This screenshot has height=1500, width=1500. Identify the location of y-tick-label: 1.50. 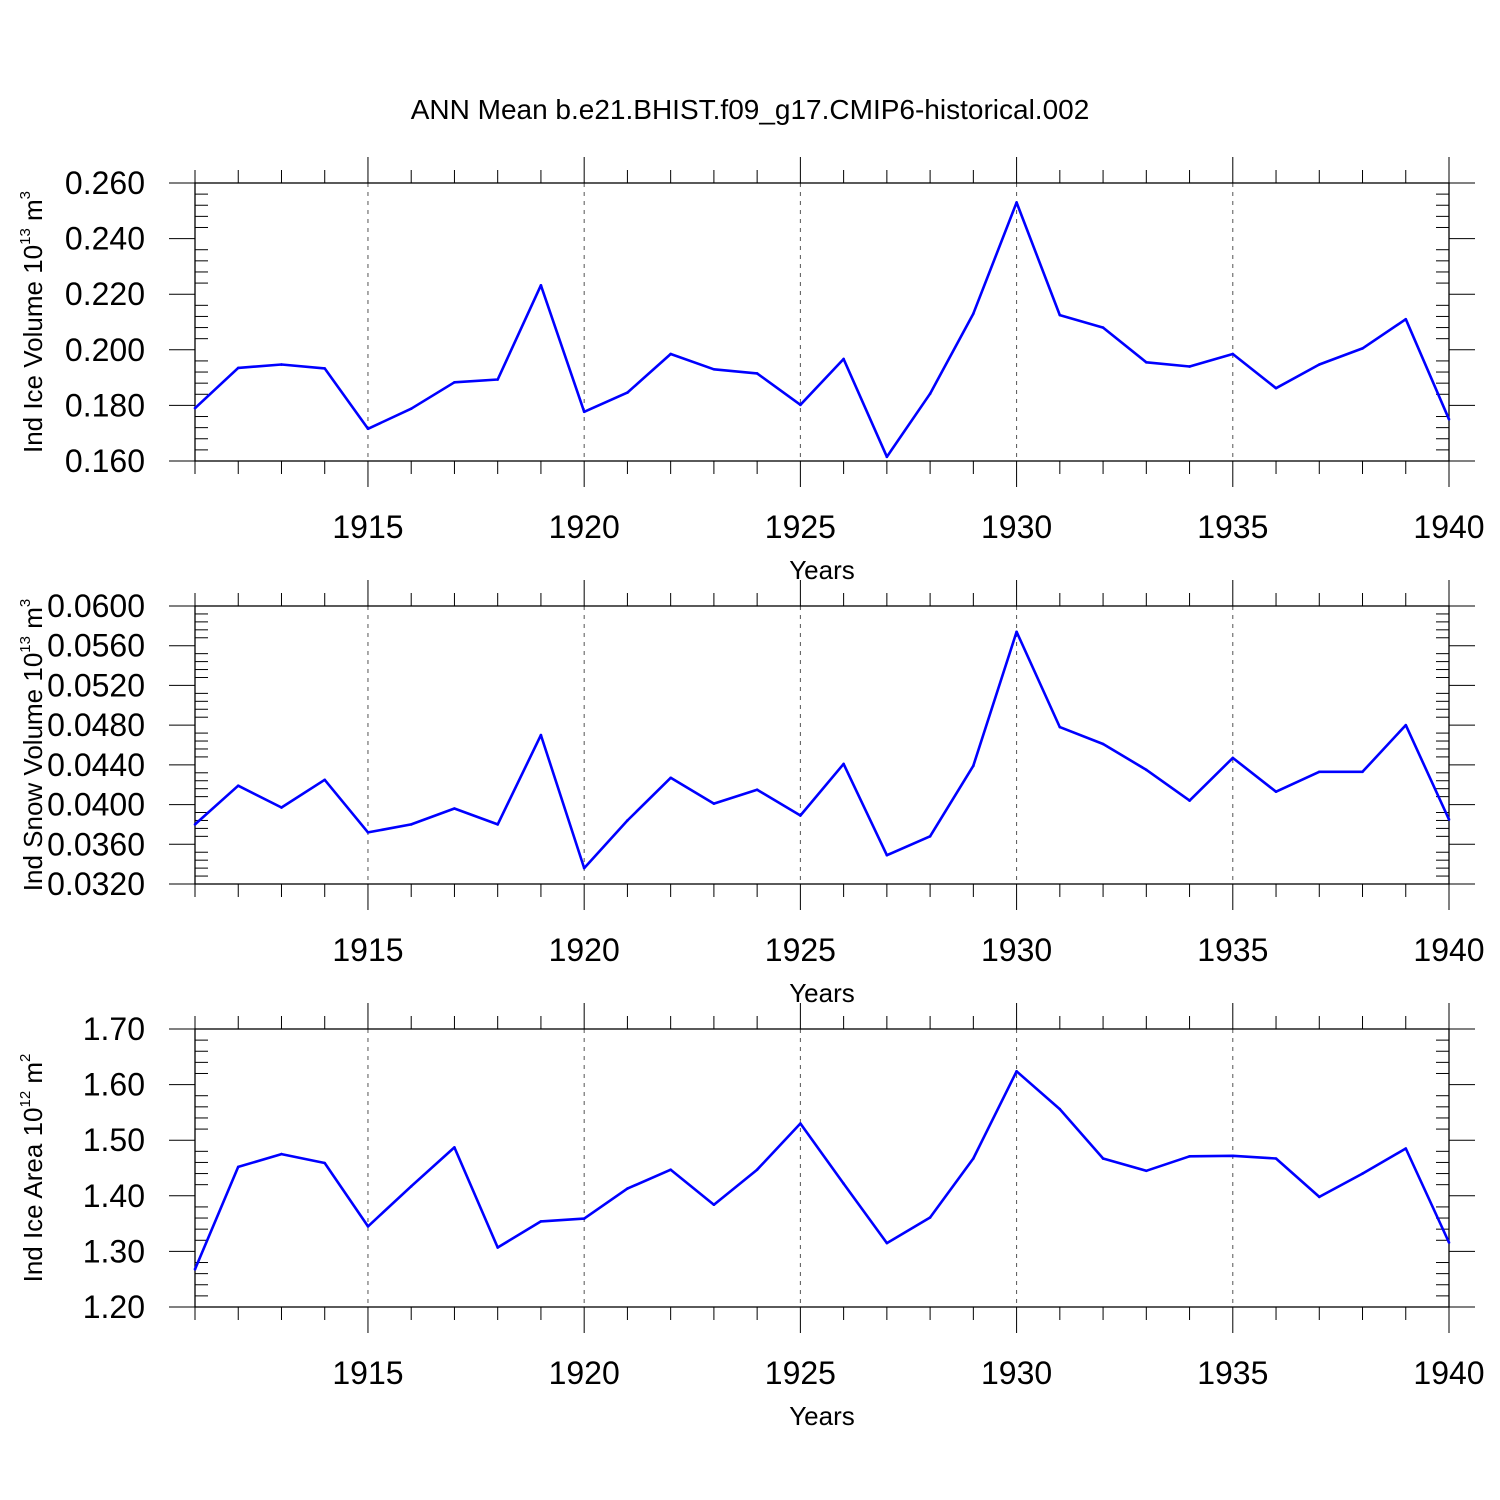
(114, 1140).